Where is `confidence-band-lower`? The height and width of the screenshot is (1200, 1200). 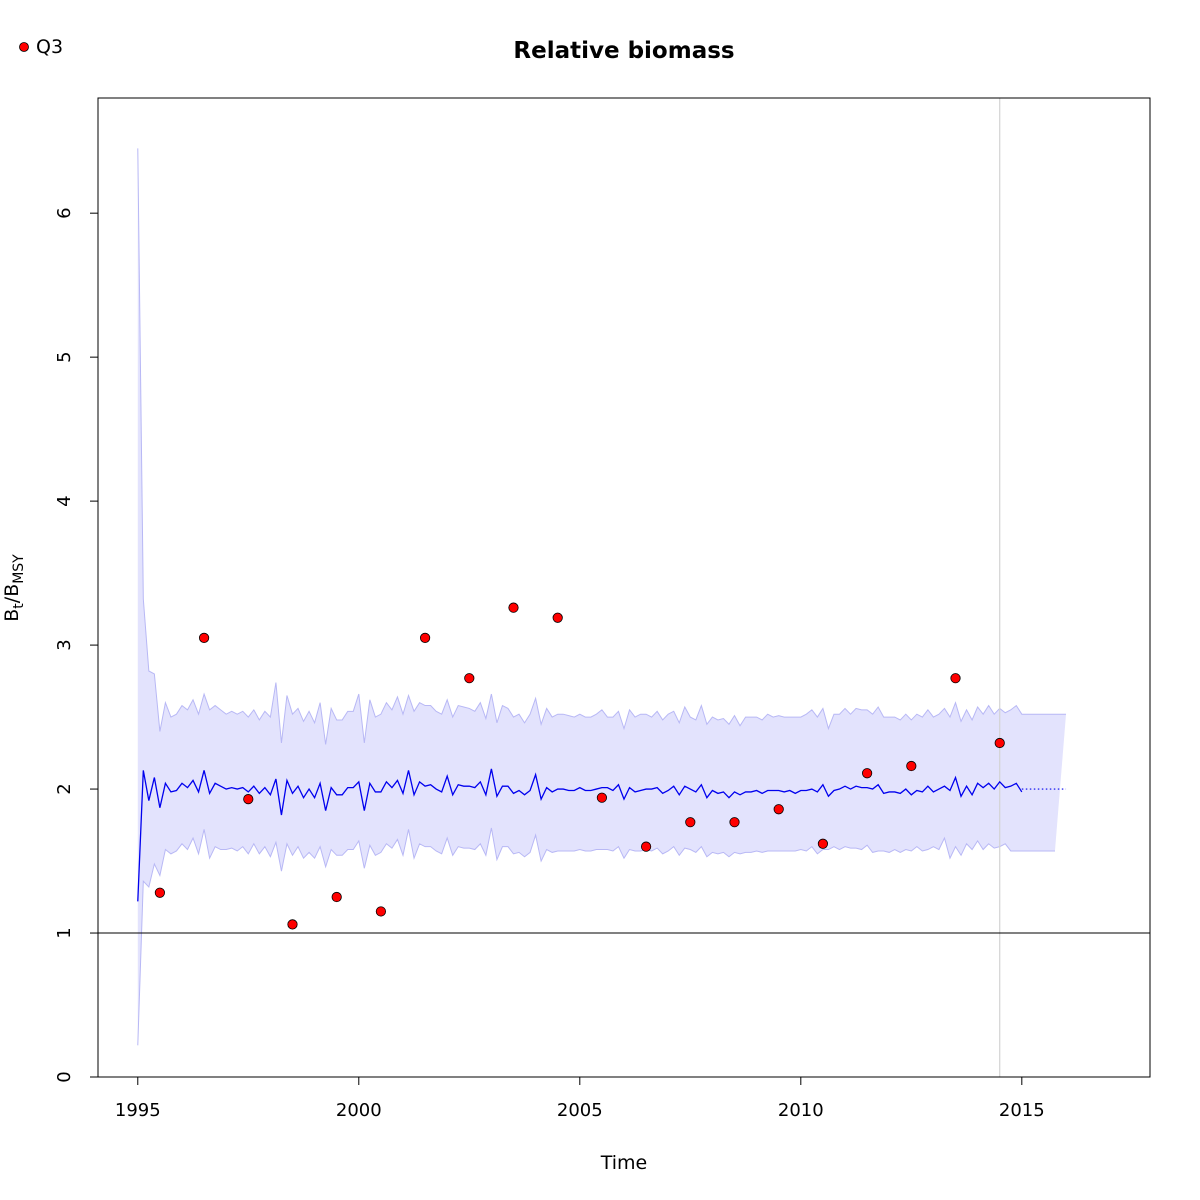
confidence-band-lower is located at coordinates (596, 936).